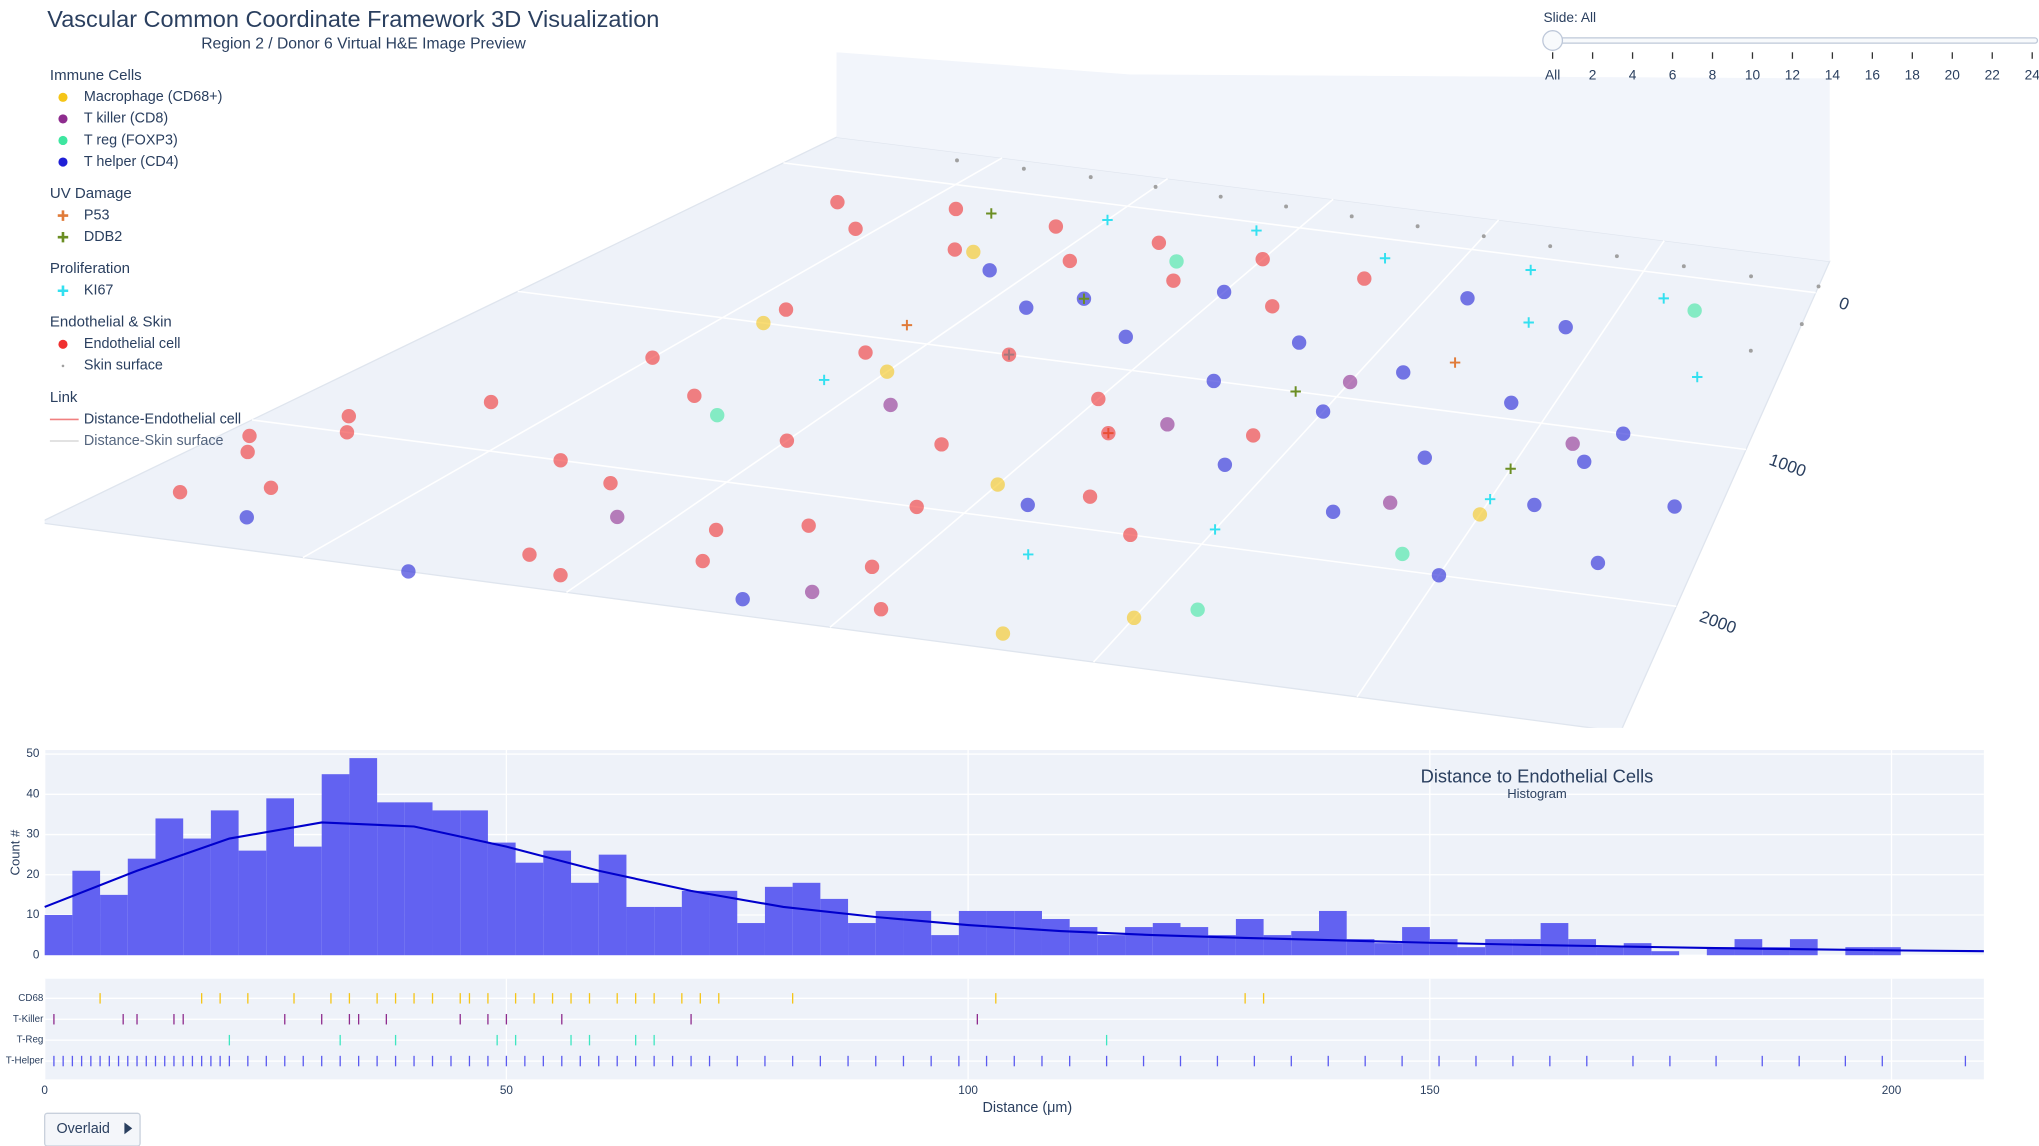 The image size is (2039, 1146). Describe the element at coordinates (1713, 74) in the screenshot. I see `slider-step: 8` at that location.